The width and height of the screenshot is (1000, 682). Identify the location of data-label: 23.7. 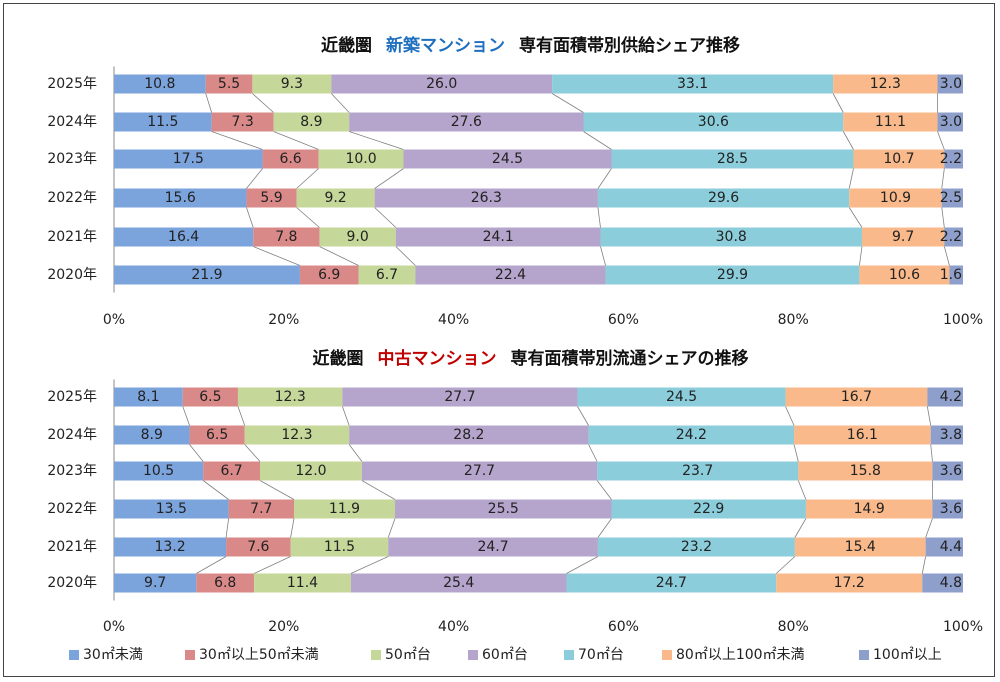
(697, 471).